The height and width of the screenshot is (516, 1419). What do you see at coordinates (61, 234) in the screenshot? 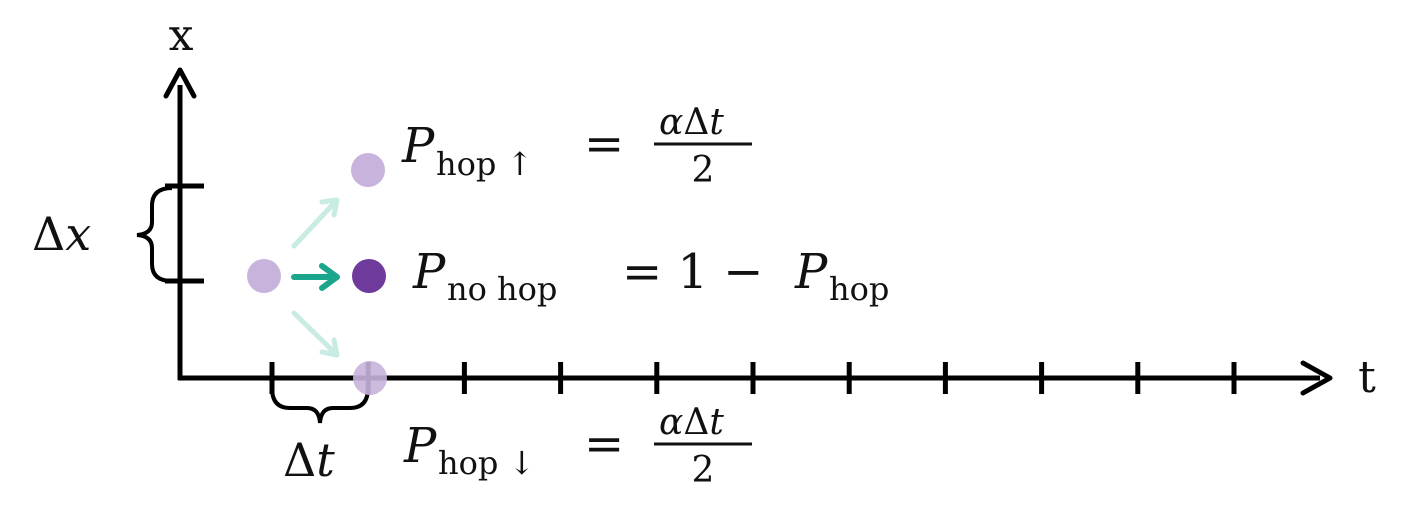
I see `dx-label: Δx` at bounding box center [61, 234].